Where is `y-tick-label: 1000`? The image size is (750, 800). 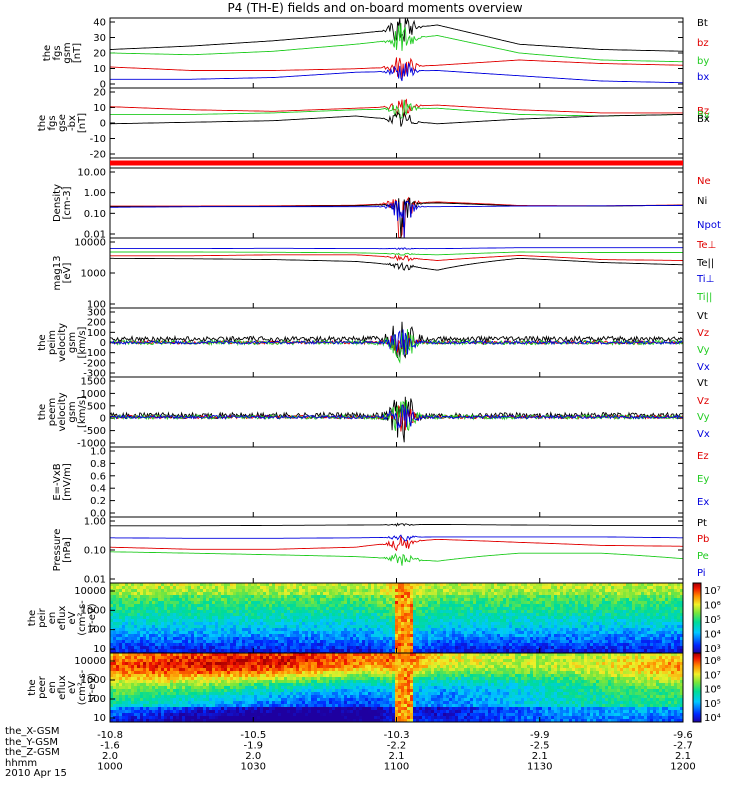 y-tick-label: 1000 is located at coordinates (93, 610).